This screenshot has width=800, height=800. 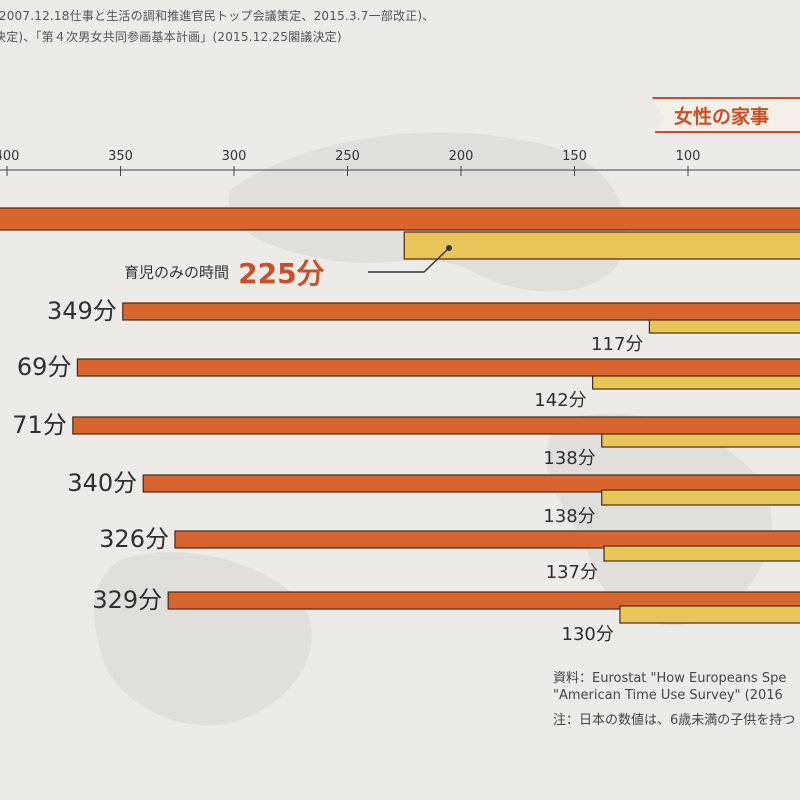 I want to click on x-axis-tick-label: 300, so click(x=234, y=156).